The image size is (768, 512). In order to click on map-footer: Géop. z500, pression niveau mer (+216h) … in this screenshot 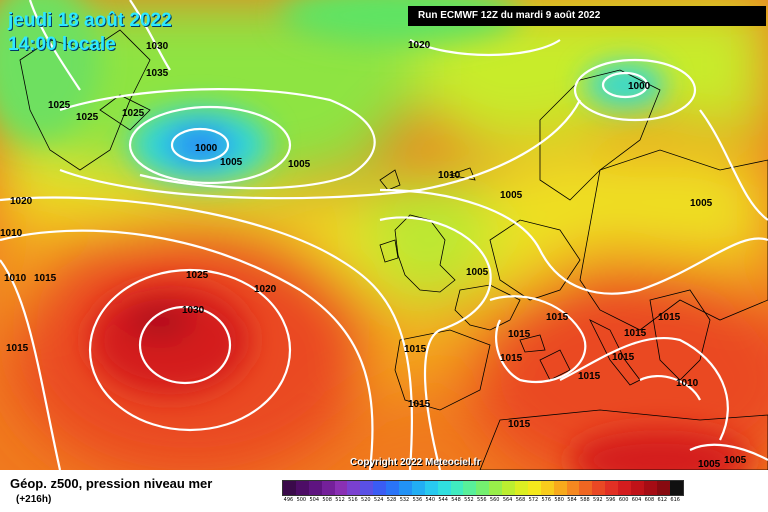, I will do `click(384, 491)`.